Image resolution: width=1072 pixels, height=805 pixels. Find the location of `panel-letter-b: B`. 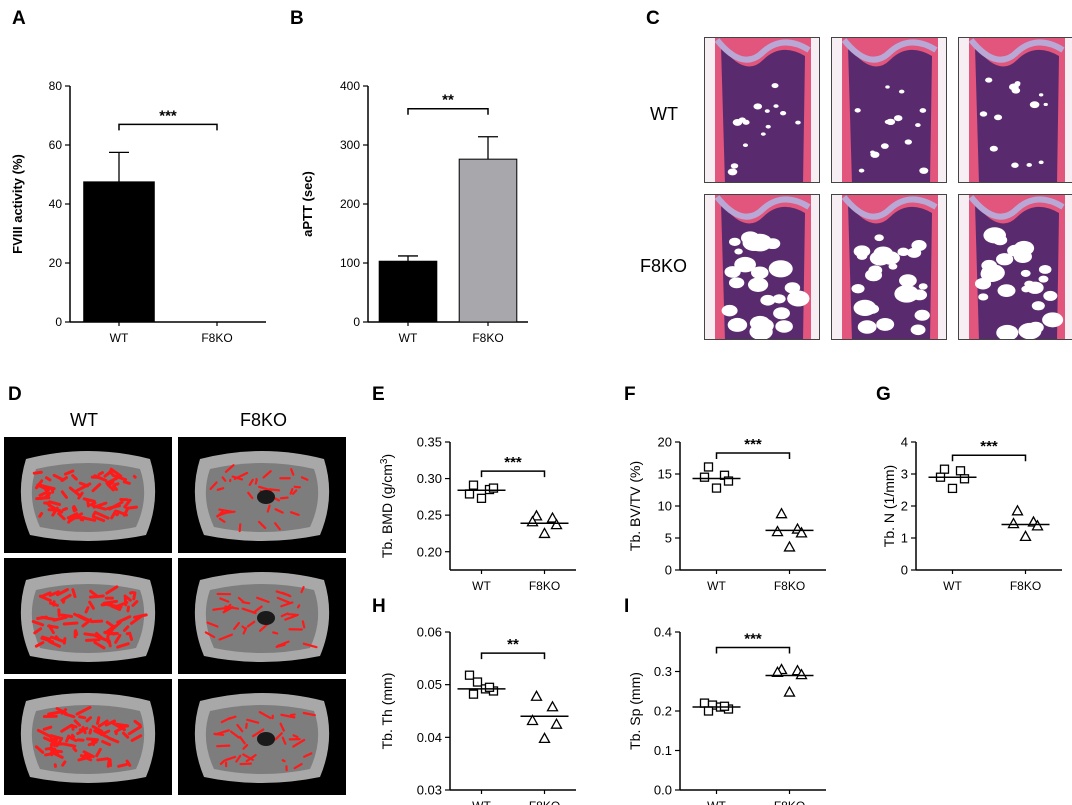

panel-letter-b: B is located at coordinates (297, 18).